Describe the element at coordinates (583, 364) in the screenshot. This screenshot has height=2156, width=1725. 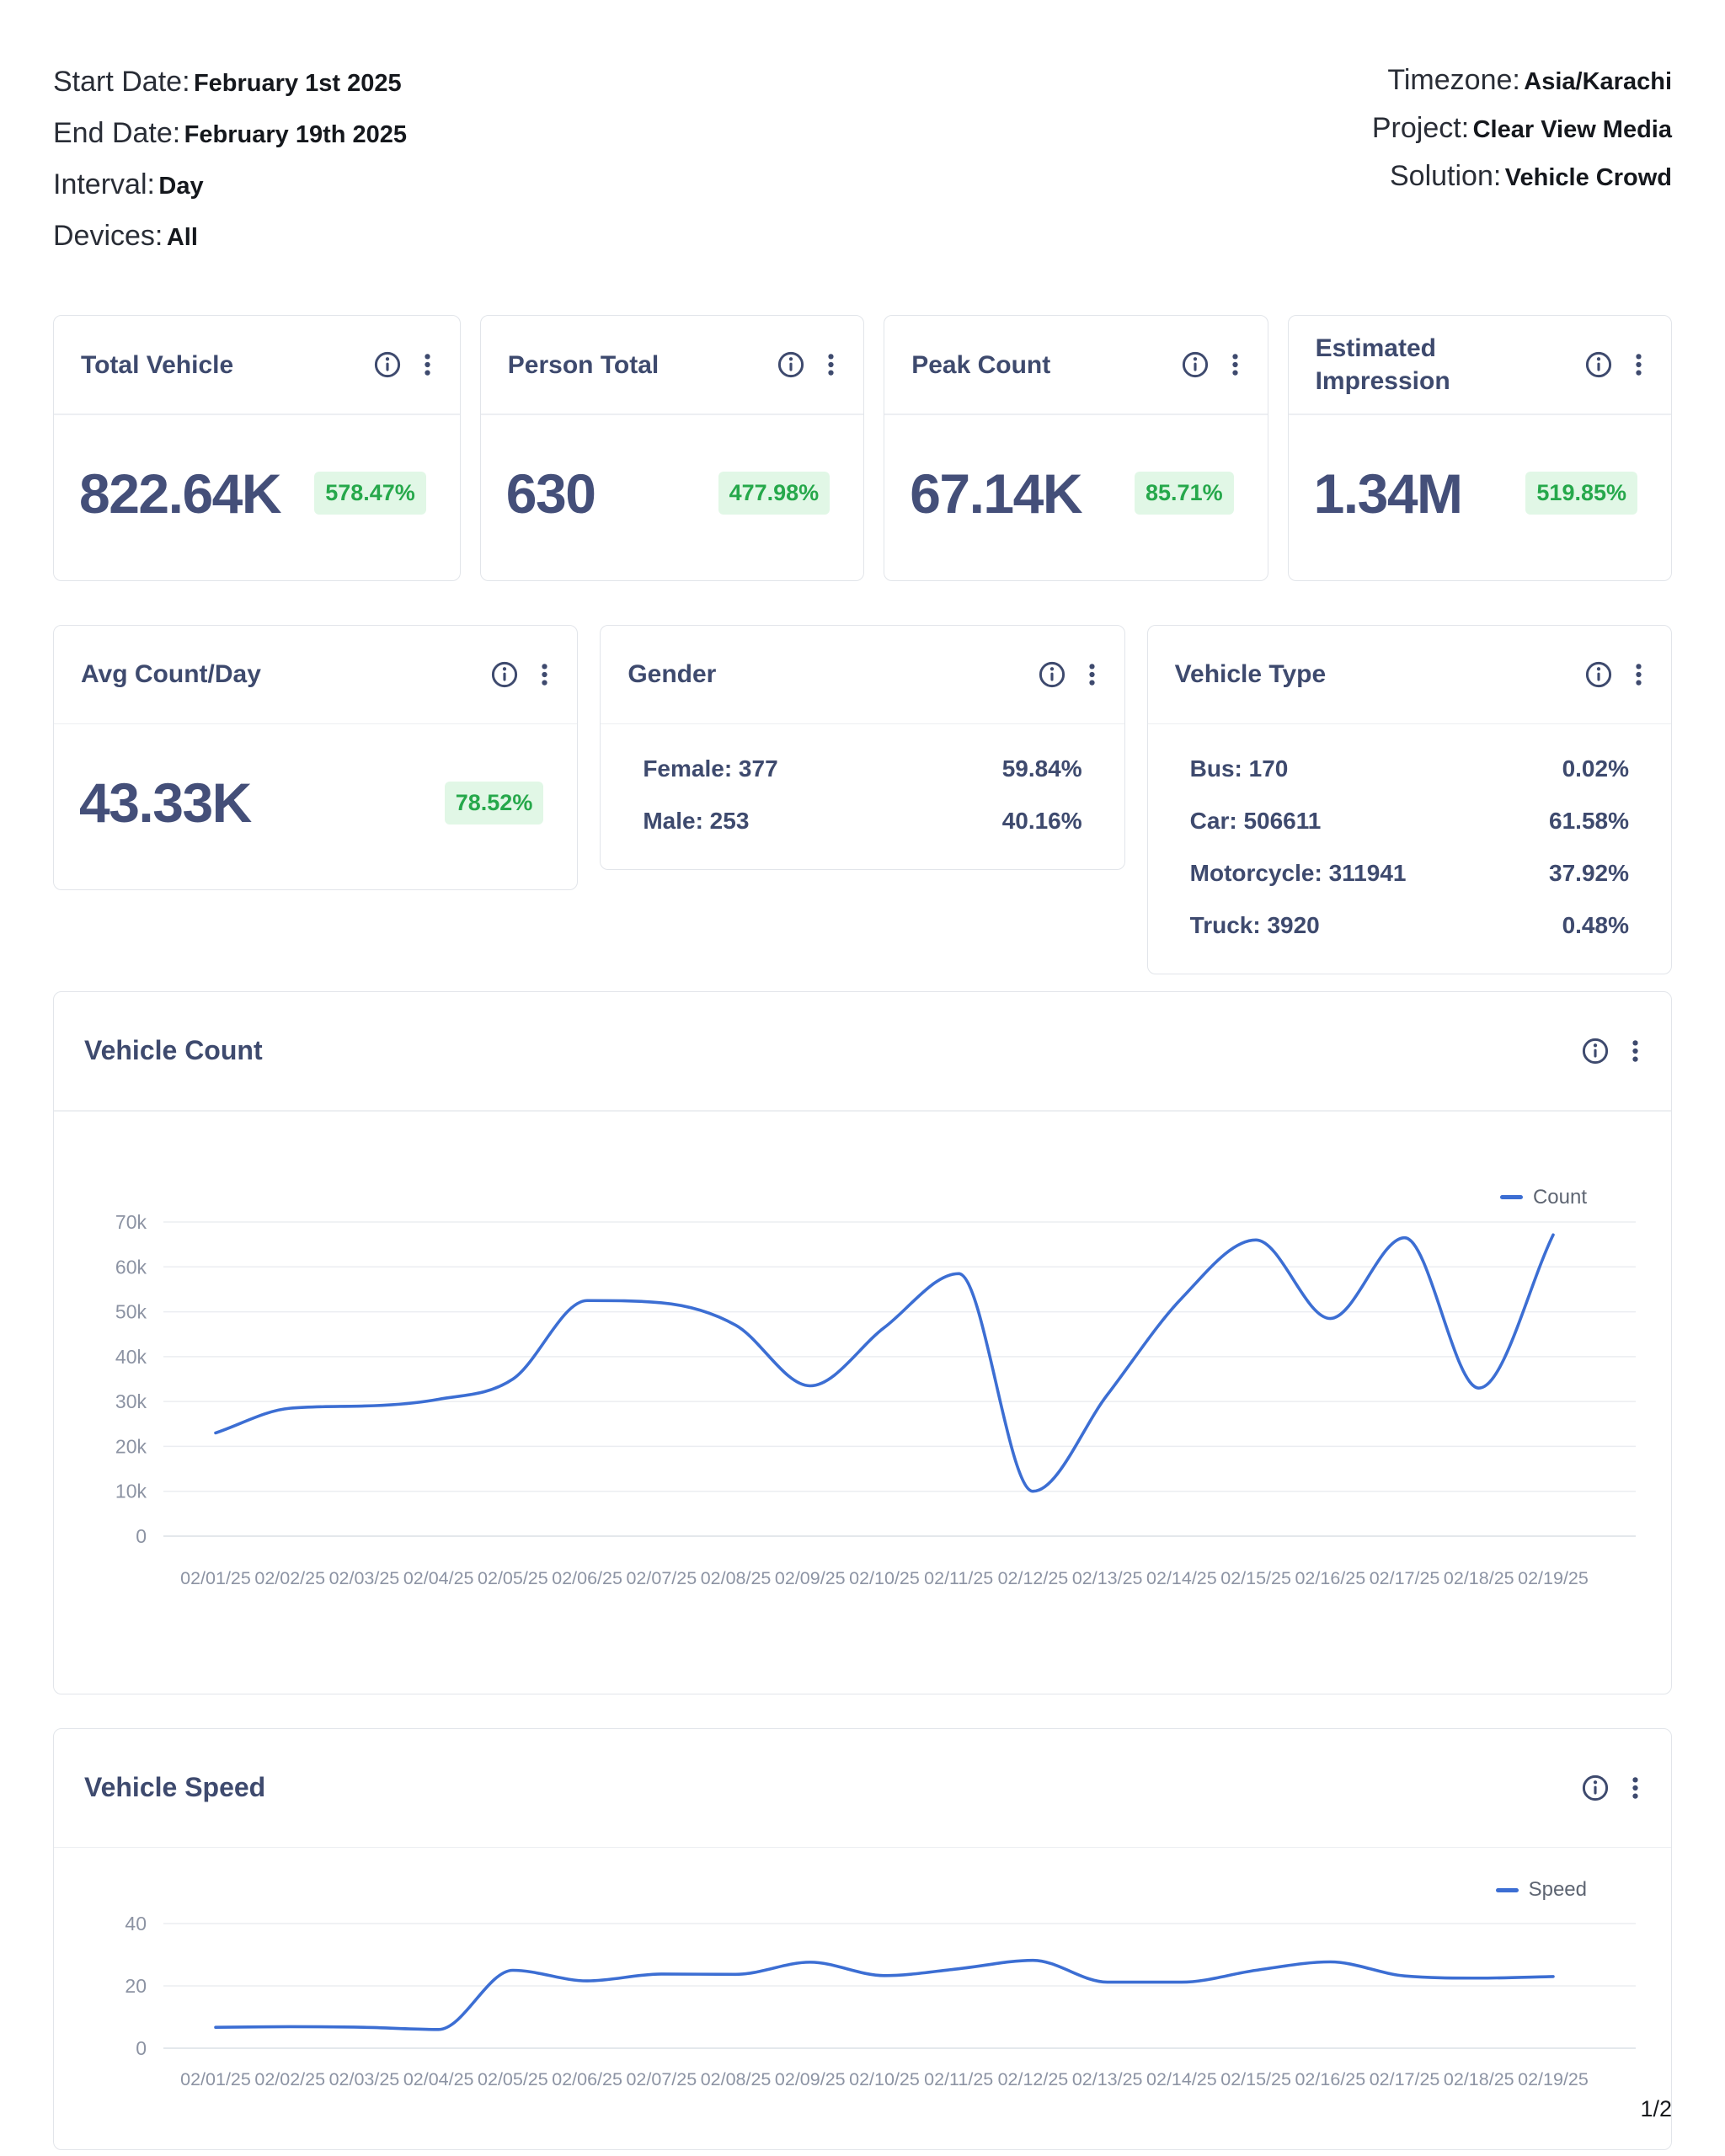
I see `card-title: Person Total` at that location.